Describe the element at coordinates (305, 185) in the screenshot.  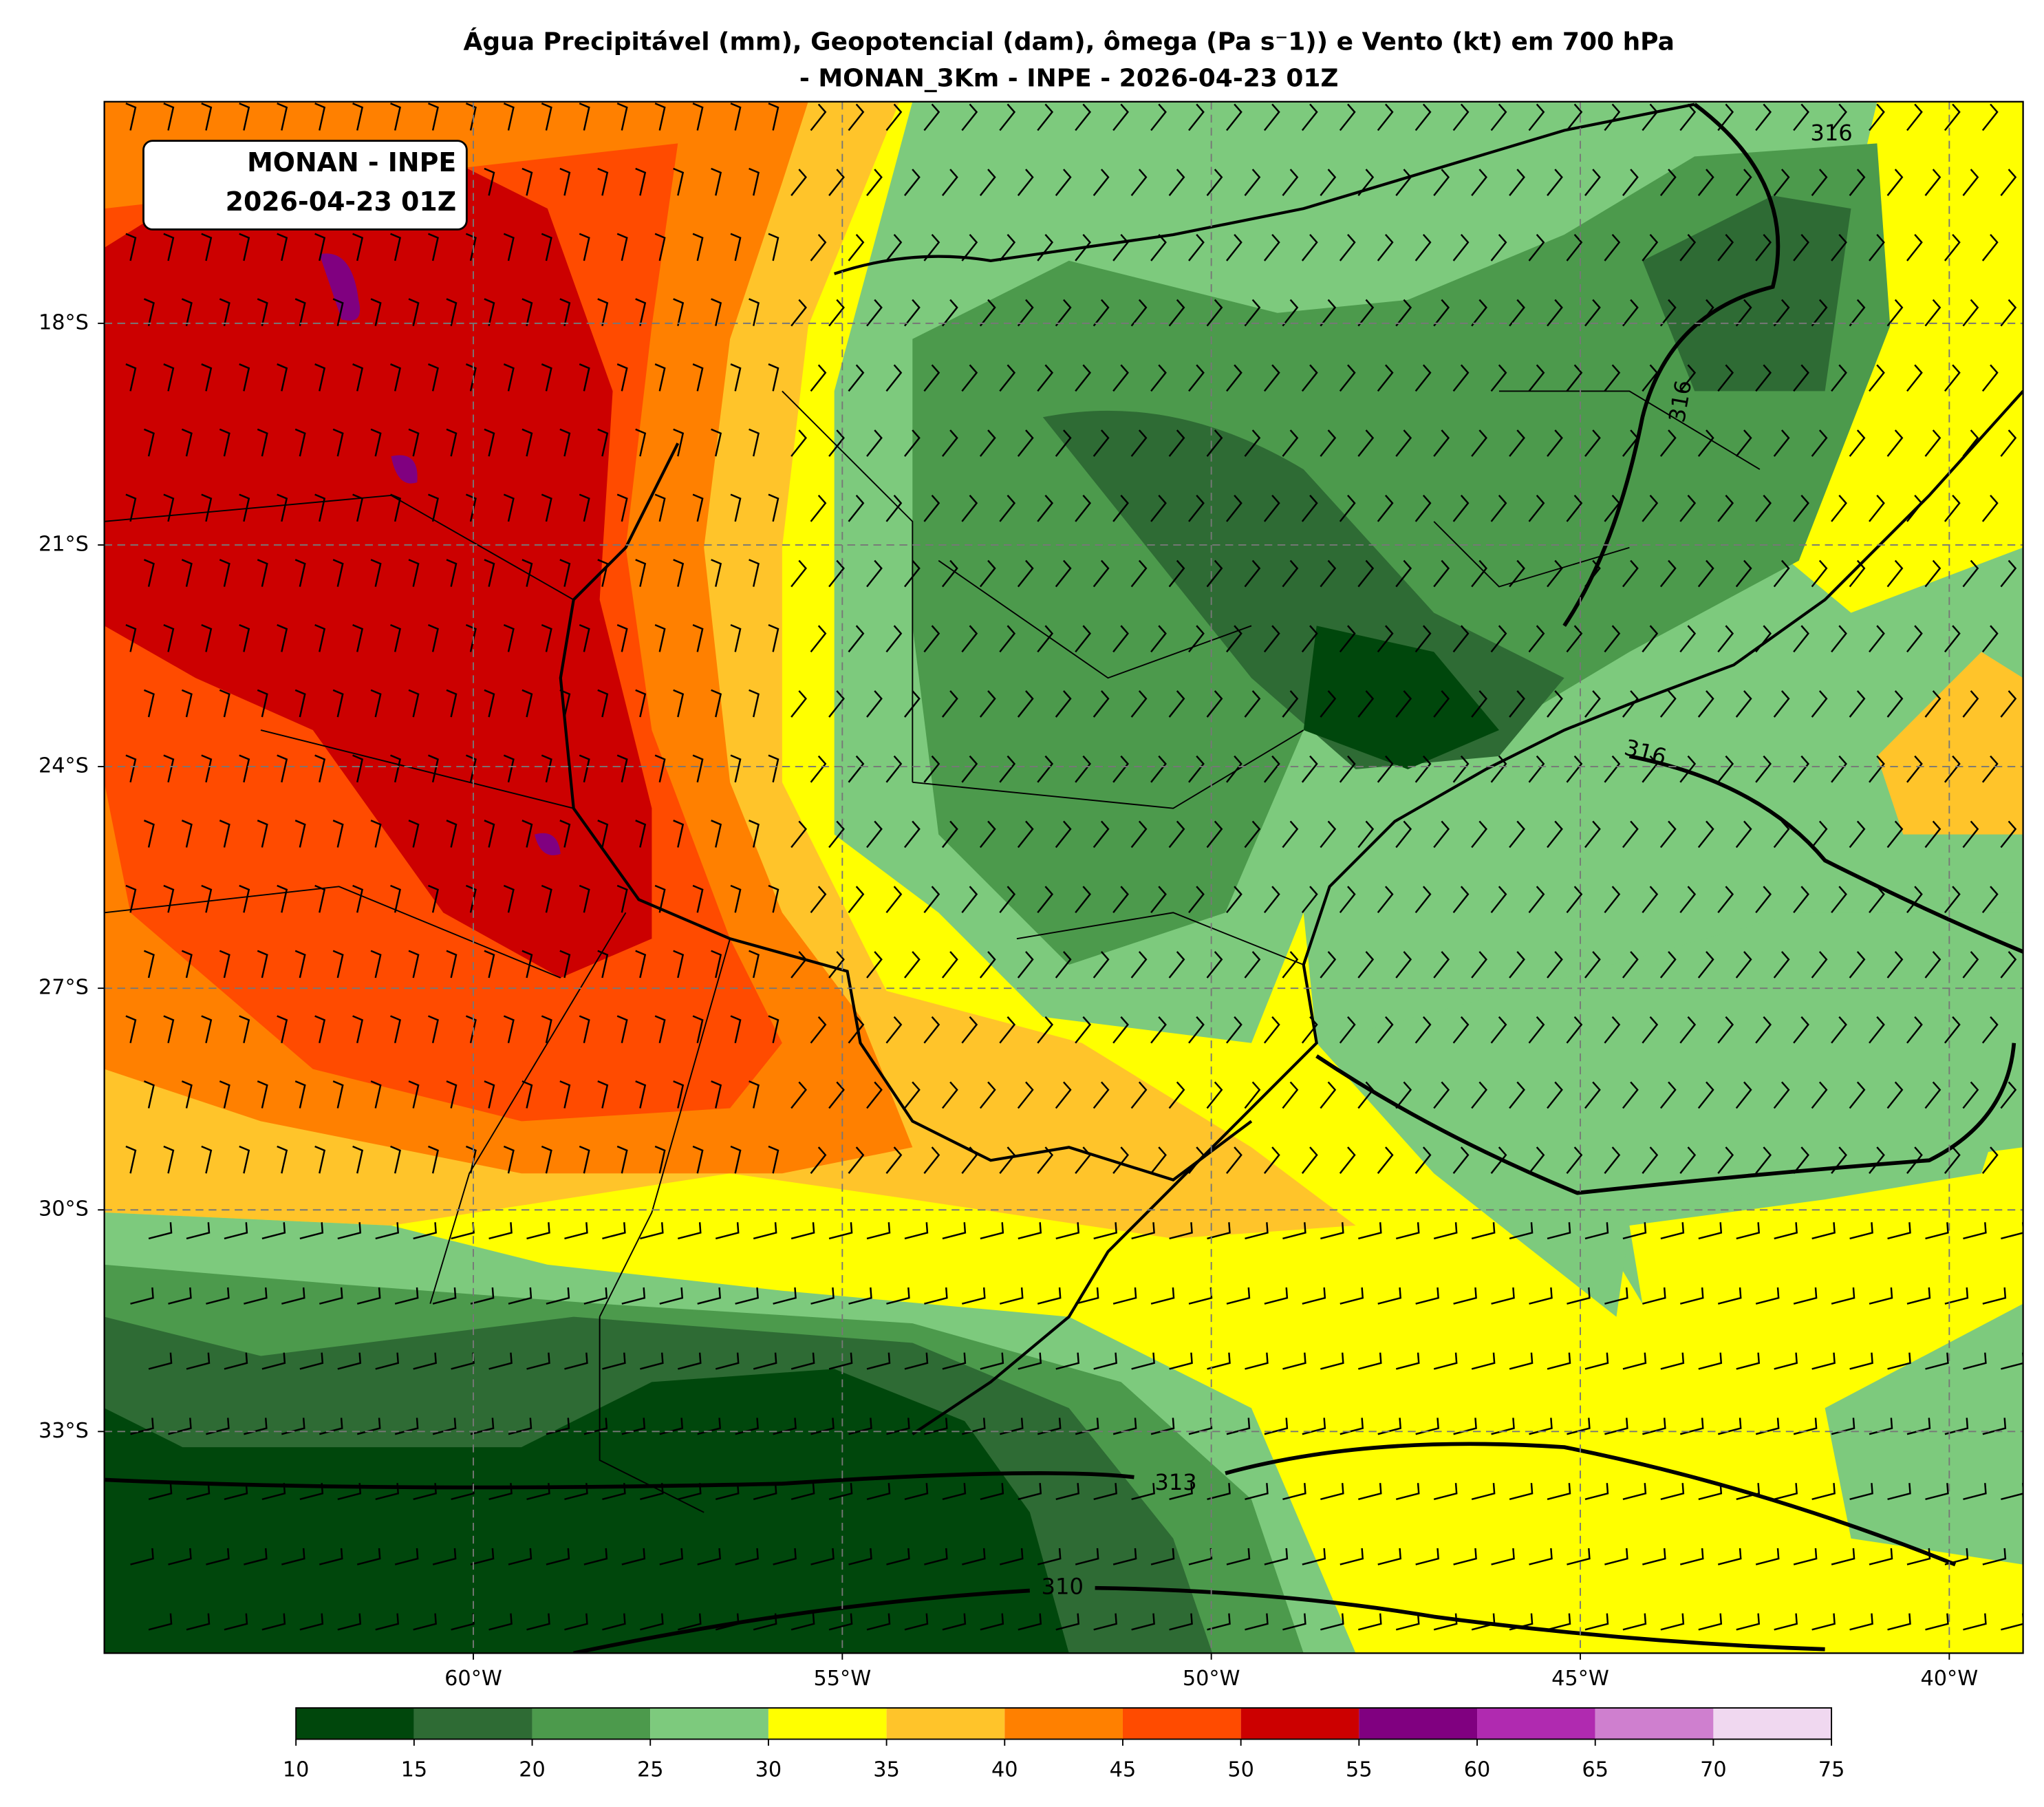
I see `annotation-box` at that location.